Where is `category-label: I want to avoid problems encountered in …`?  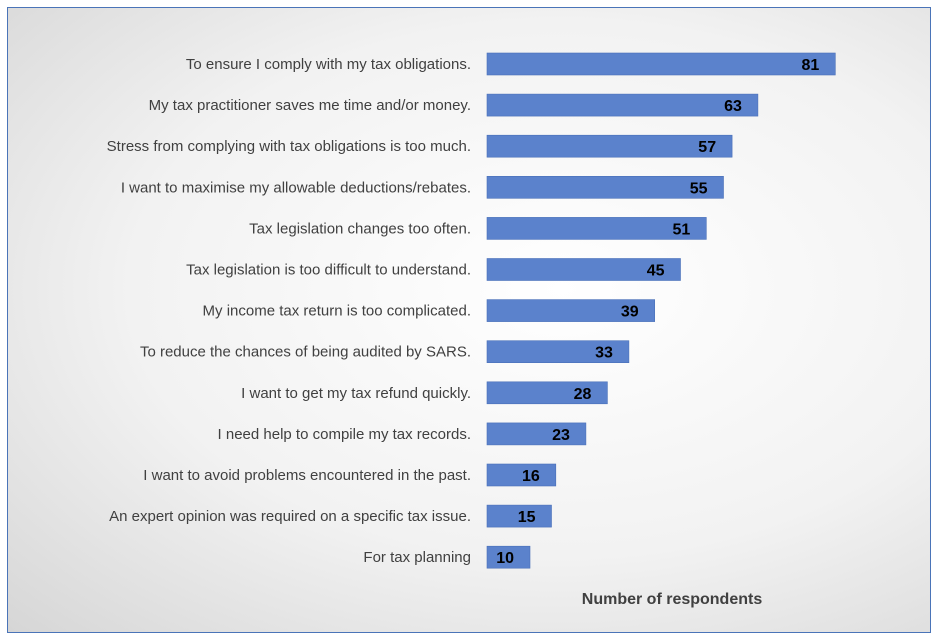 category-label: I want to avoid problems encountered in … is located at coordinates (307, 475).